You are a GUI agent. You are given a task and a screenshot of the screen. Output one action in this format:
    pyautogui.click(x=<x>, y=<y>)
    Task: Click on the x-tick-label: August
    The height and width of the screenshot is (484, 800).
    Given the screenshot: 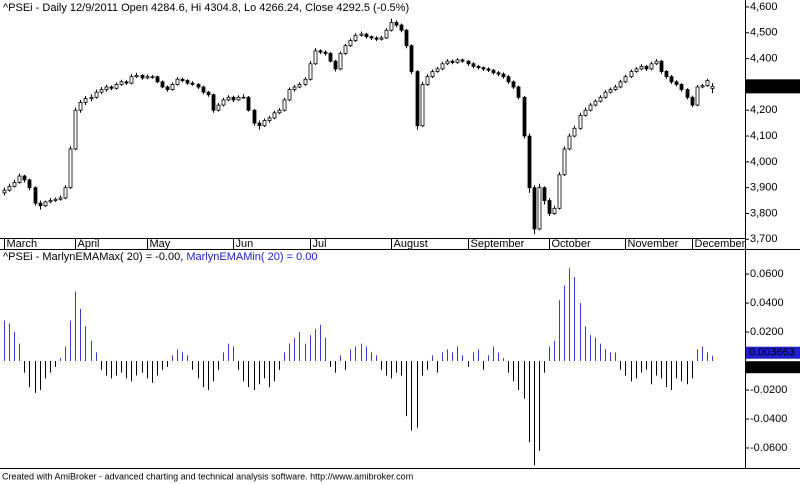 What is the action you would take?
    pyautogui.click(x=411, y=244)
    